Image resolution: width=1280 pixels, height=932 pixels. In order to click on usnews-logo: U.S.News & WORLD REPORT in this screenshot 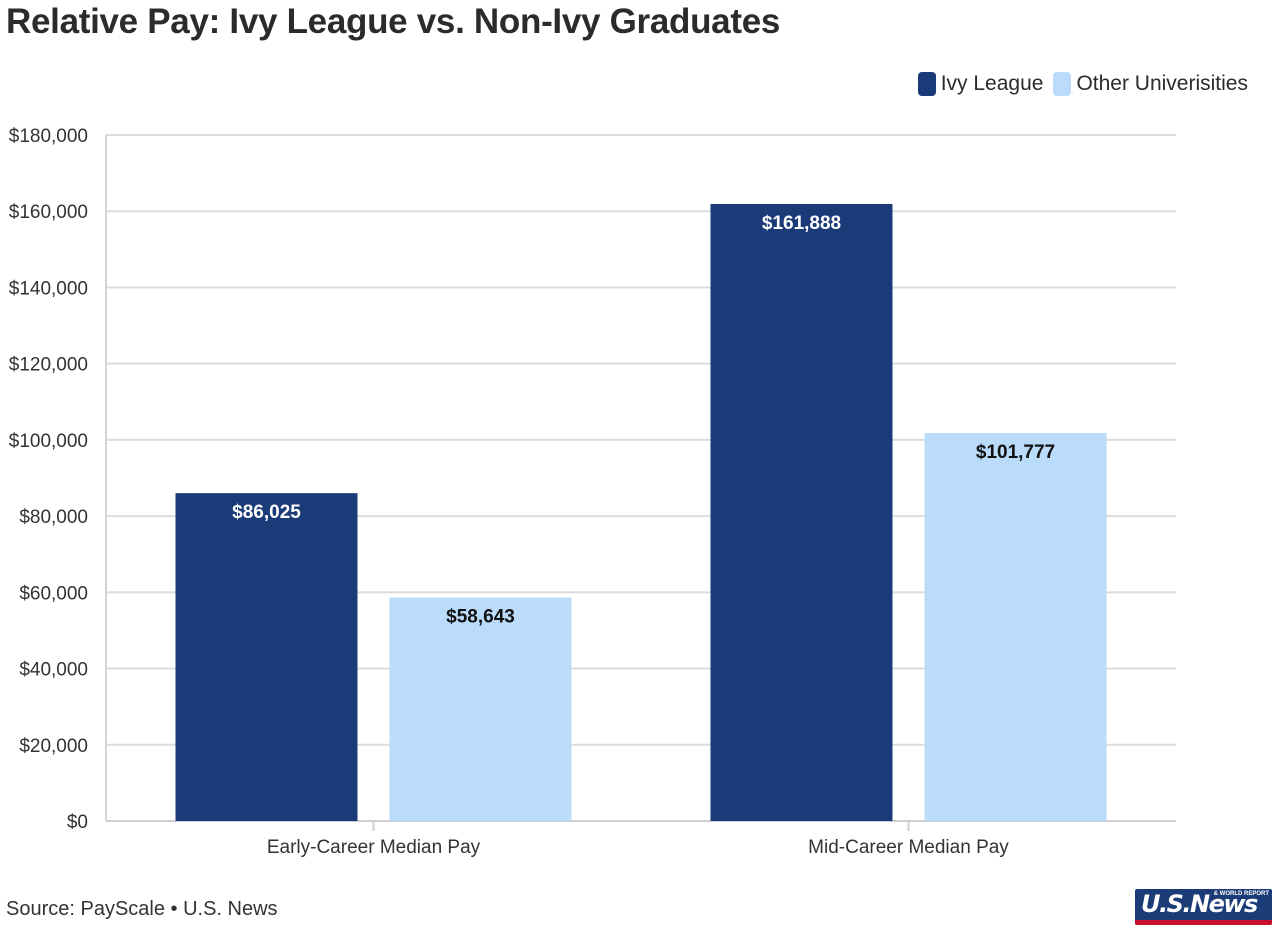, I will do `click(1203, 907)`.